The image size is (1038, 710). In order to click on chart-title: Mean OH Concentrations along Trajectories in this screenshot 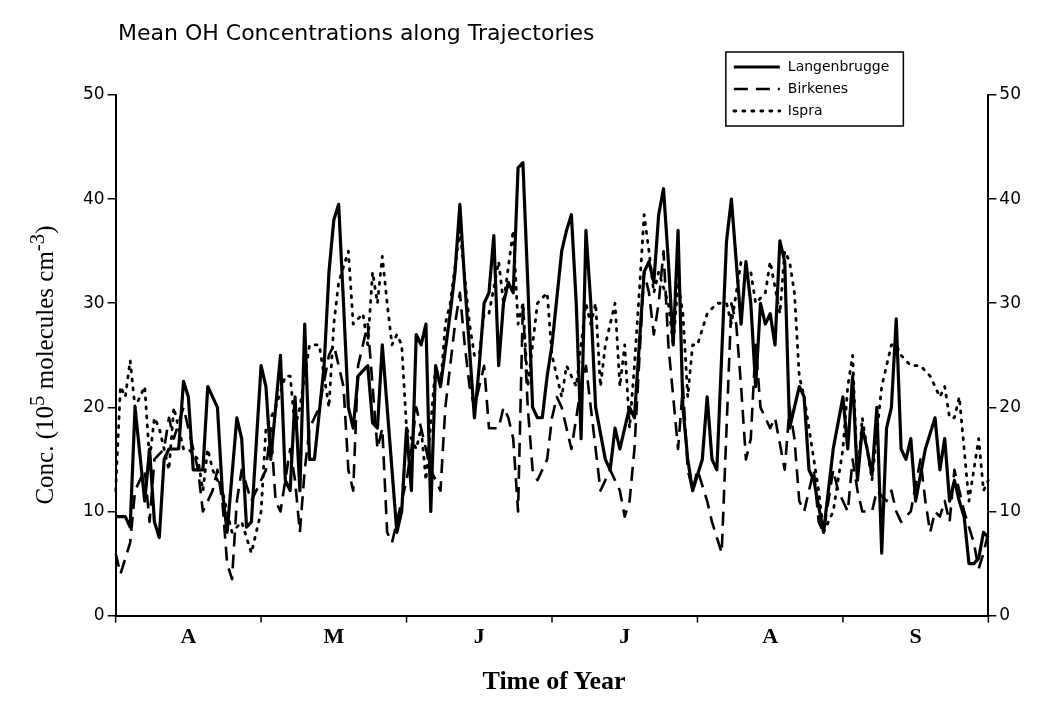, I will do `click(356, 32)`.